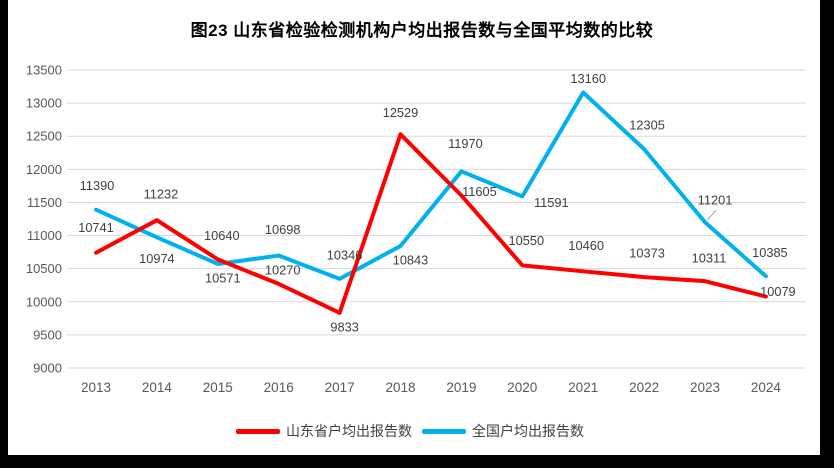 The width and height of the screenshot is (834, 468). I want to click on data-label-national: 10571, so click(223, 277).